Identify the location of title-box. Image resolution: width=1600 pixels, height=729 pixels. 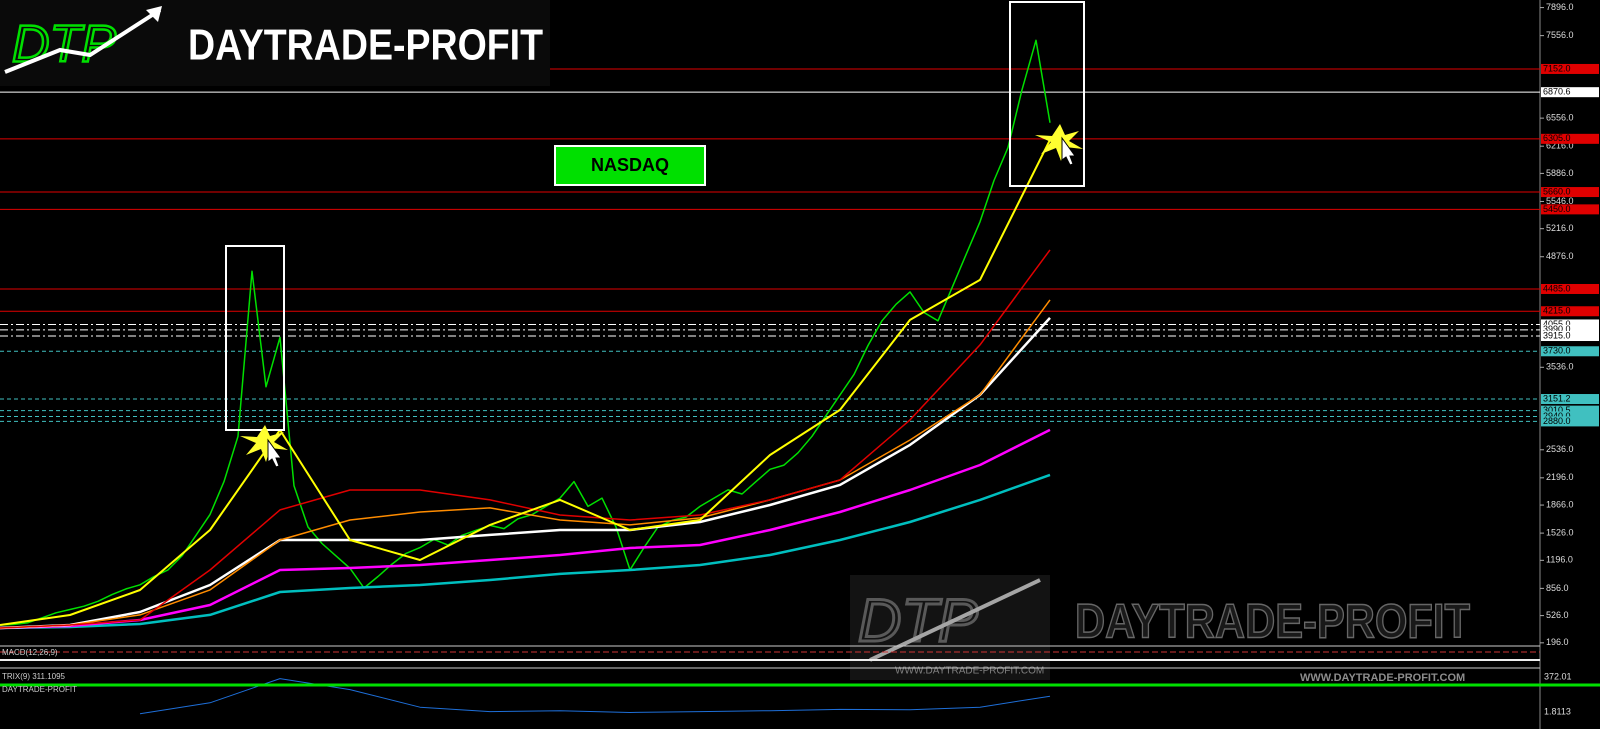
(630, 165).